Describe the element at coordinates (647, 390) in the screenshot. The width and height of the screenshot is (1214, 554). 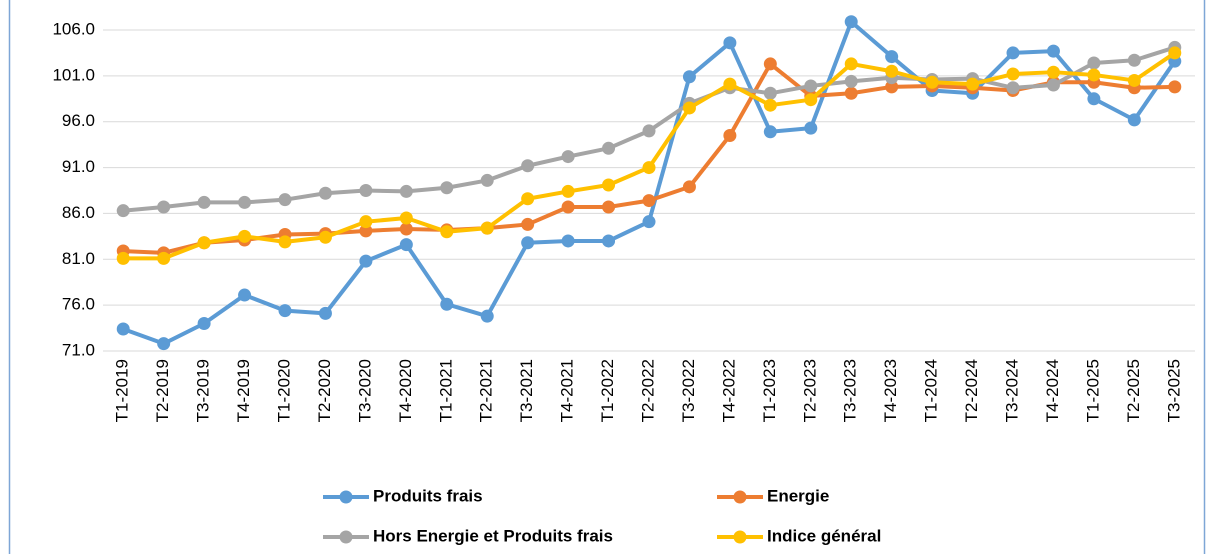
I see `x-tick-label: T2-2022` at that location.